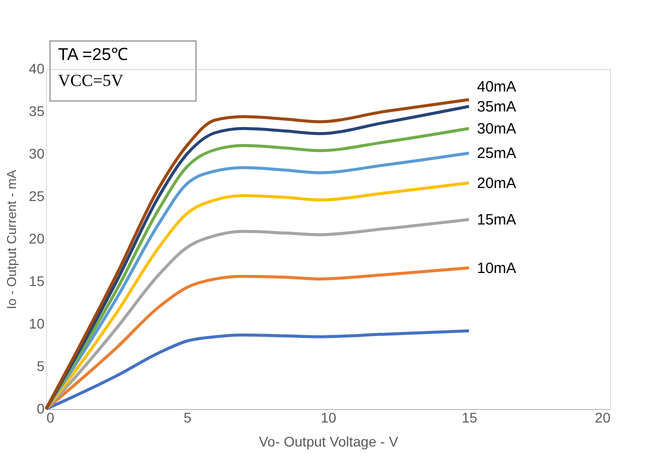 Image resolution: width=672 pixels, height=474 pixels. What do you see at coordinates (36, 111) in the screenshot?
I see `y-tick-label: 35` at bounding box center [36, 111].